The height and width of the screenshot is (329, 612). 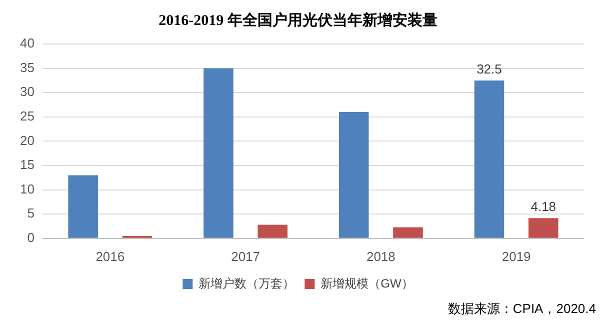 What do you see at coordinates (543, 206) in the screenshot?
I see `data-label: 4.18` at bounding box center [543, 206].